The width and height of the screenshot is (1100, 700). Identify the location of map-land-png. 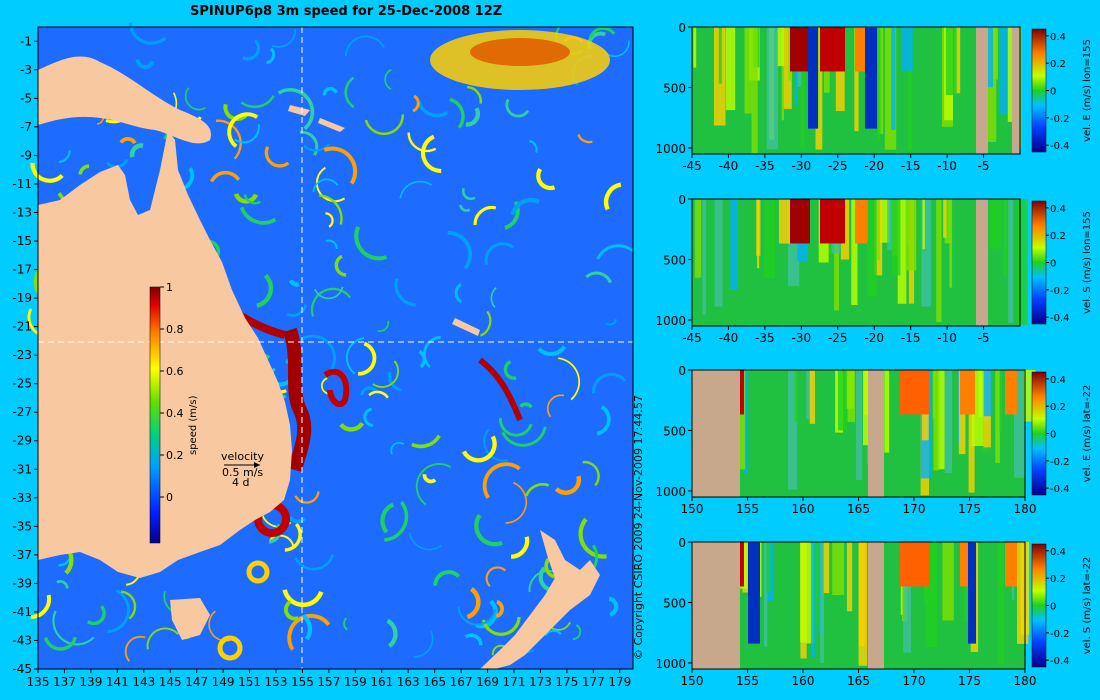
(124, 100).